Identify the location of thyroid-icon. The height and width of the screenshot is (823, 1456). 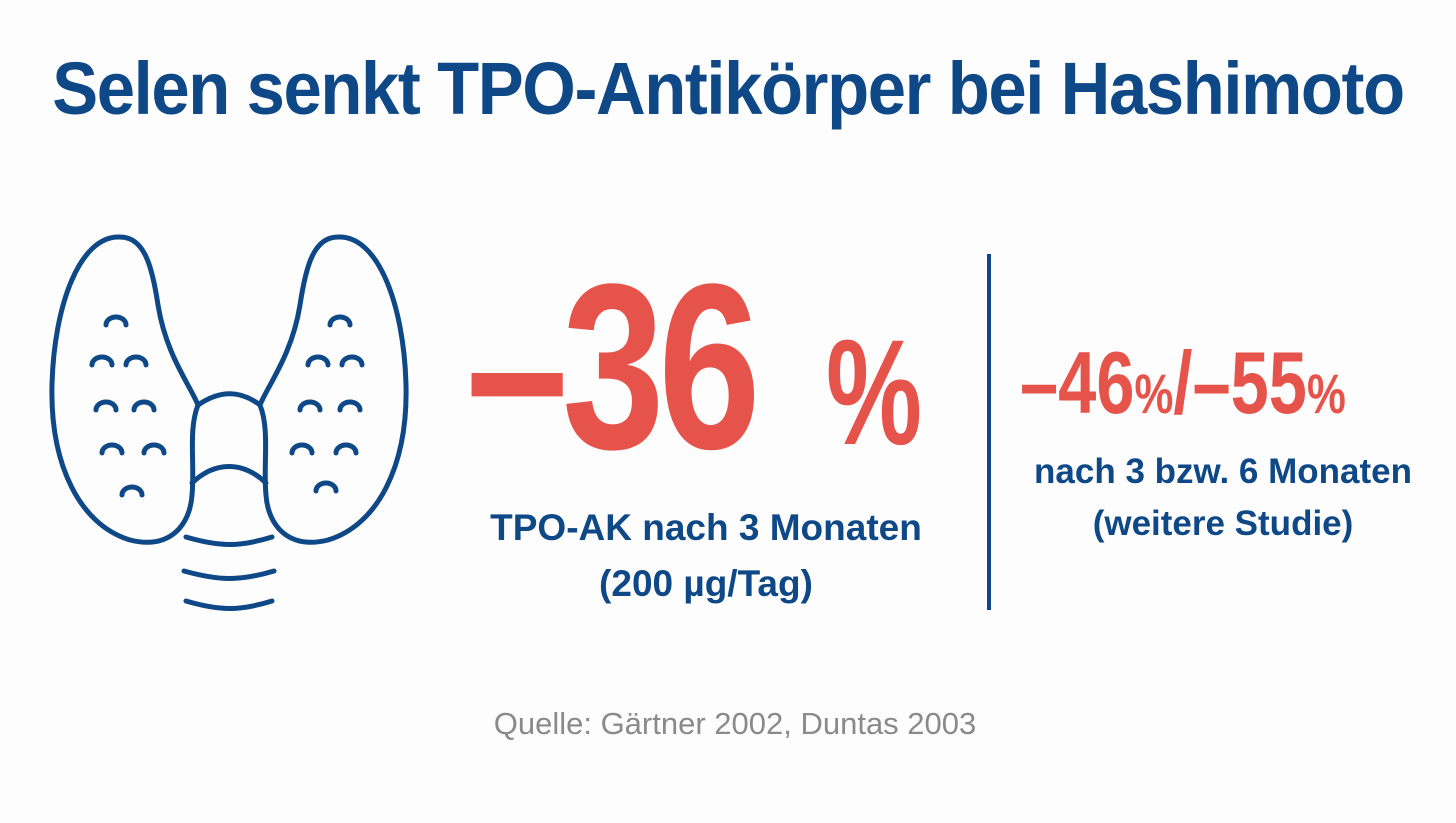
(229, 422).